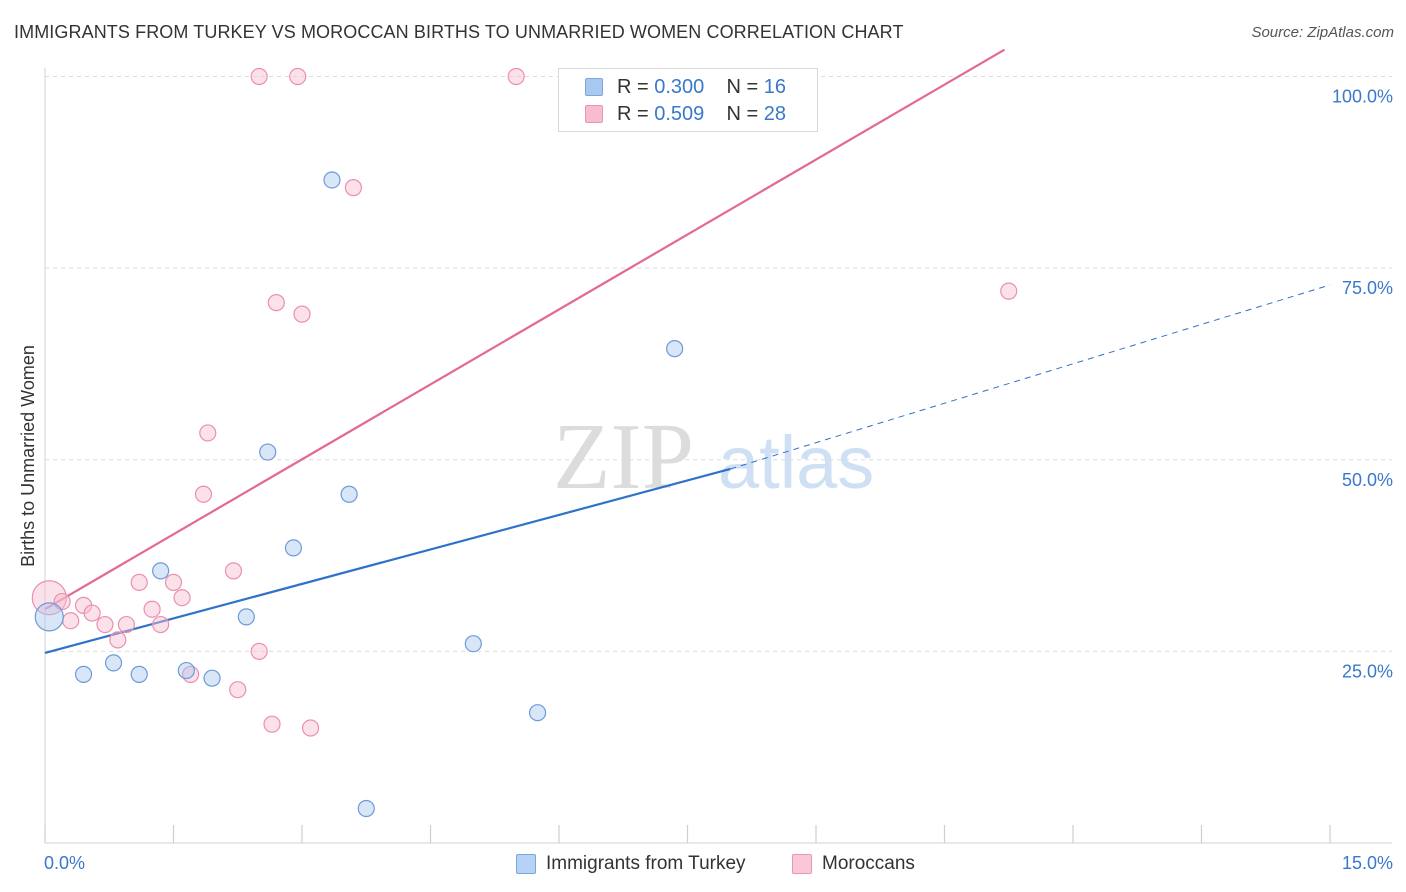 This screenshot has width=1406, height=892. What do you see at coordinates (679, 113) in the screenshot?
I see `r-value: 0.509` at bounding box center [679, 113].